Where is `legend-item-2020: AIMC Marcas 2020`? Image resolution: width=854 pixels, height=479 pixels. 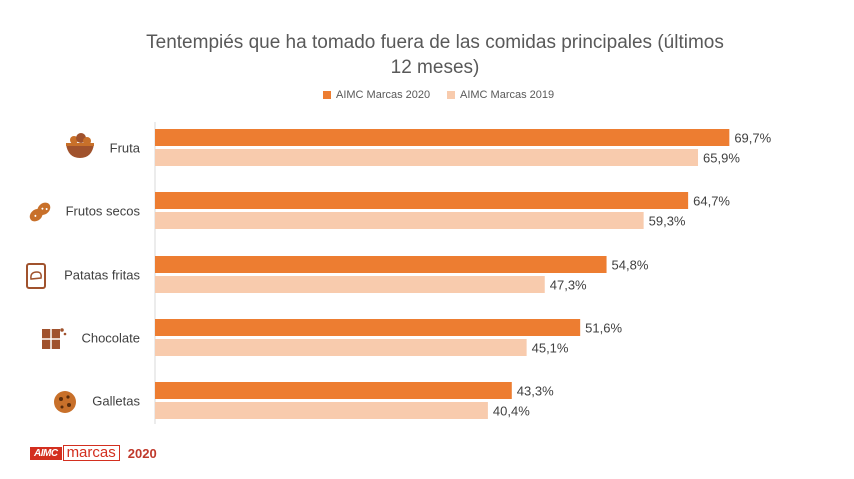 legend-item-2020: AIMC Marcas 2020 is located at coordinates (376, 95).